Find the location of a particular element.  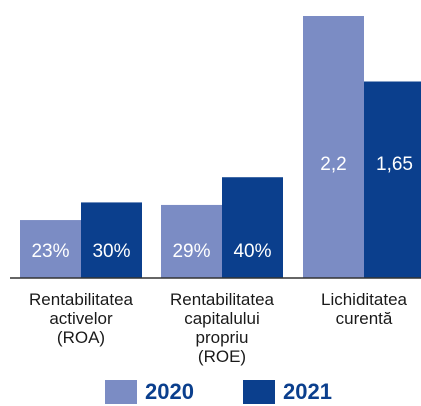

legend-label: 2020 is located at coordinates (169, 391).